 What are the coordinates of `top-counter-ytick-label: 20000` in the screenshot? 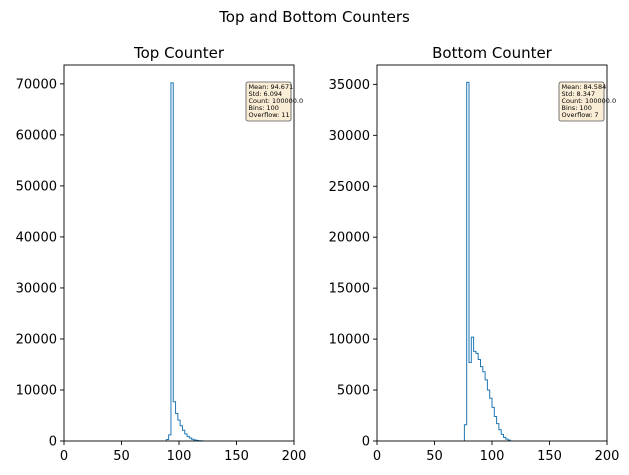 It's located at (36, 339).